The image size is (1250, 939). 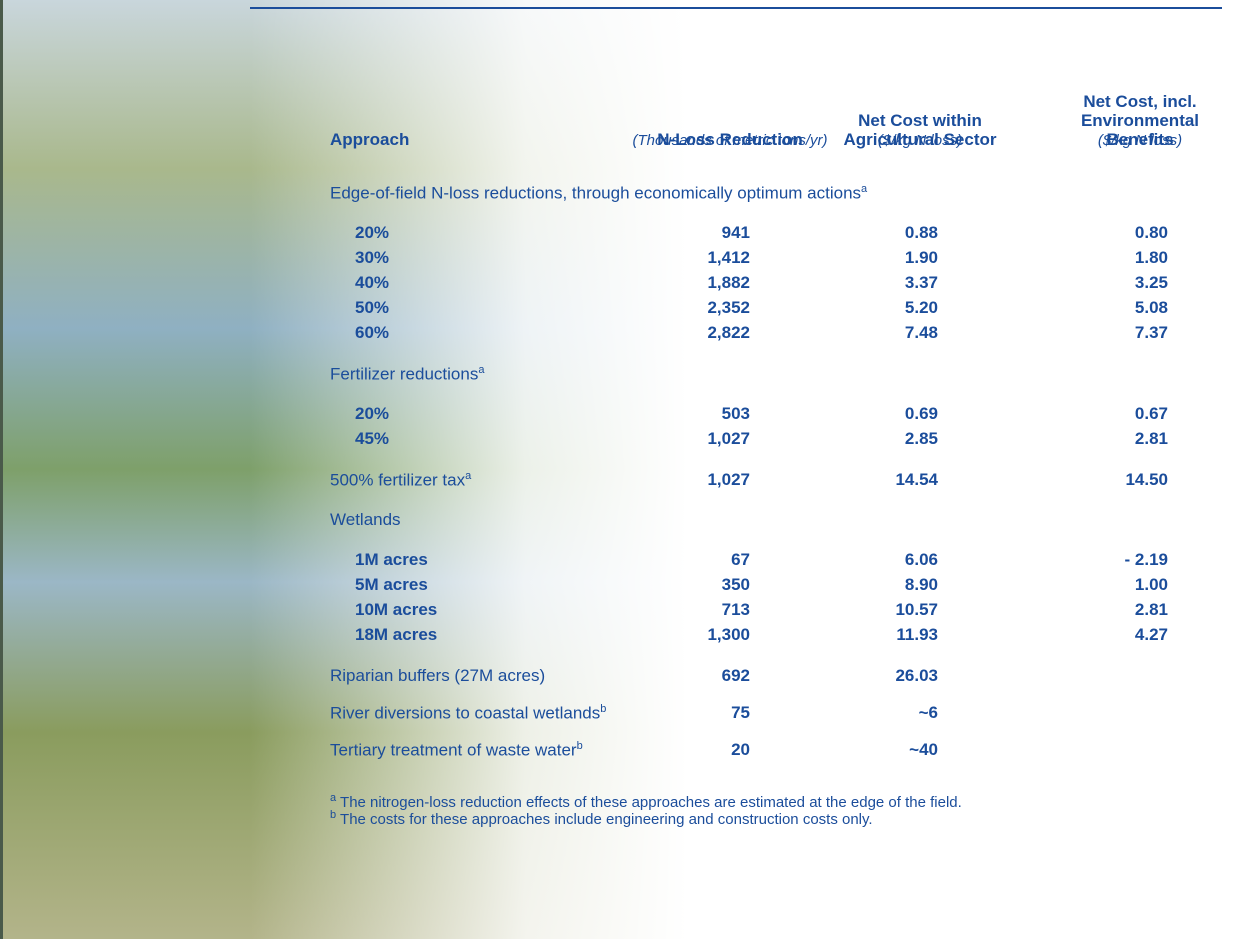 I want to click on cell-value: 5.20, so click(x=921, y=307).